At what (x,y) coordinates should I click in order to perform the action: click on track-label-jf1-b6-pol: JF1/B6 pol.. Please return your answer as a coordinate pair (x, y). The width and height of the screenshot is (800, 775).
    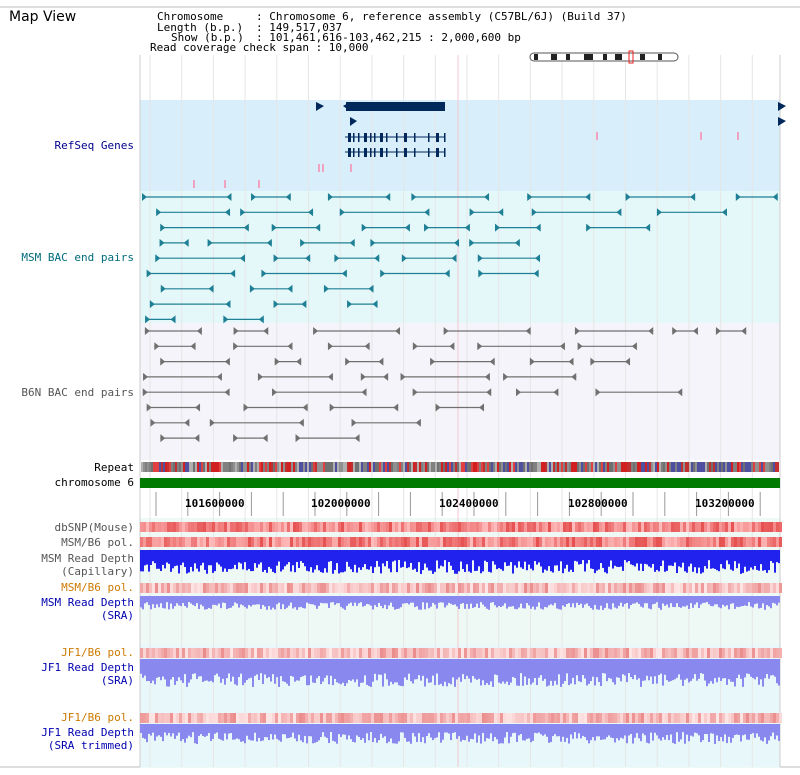
    Looking at the image, I should click on (97, 652).